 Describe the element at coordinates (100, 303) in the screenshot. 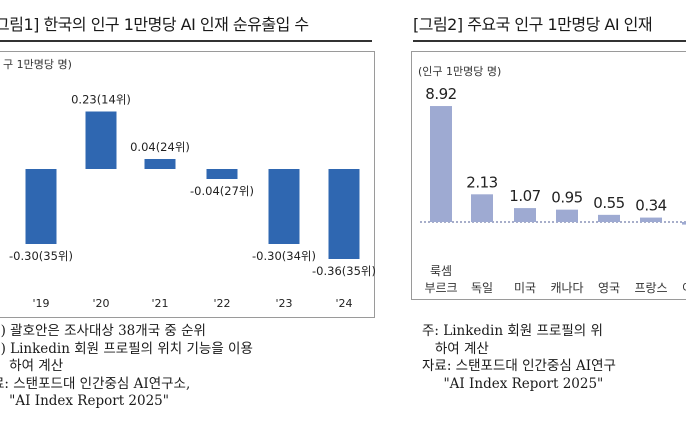

I see `x-tick-1: '20` at that location.